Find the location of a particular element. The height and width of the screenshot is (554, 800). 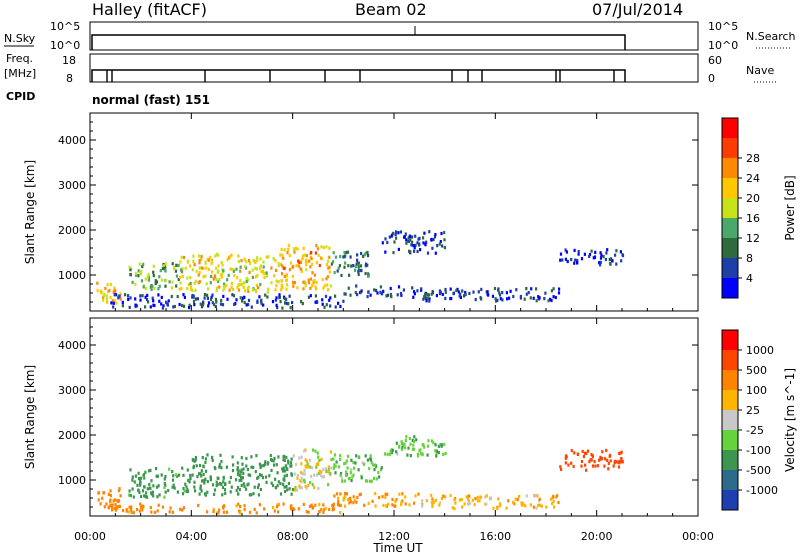

colorbar-tick-label: 12 is located at coordinates (753, 238).